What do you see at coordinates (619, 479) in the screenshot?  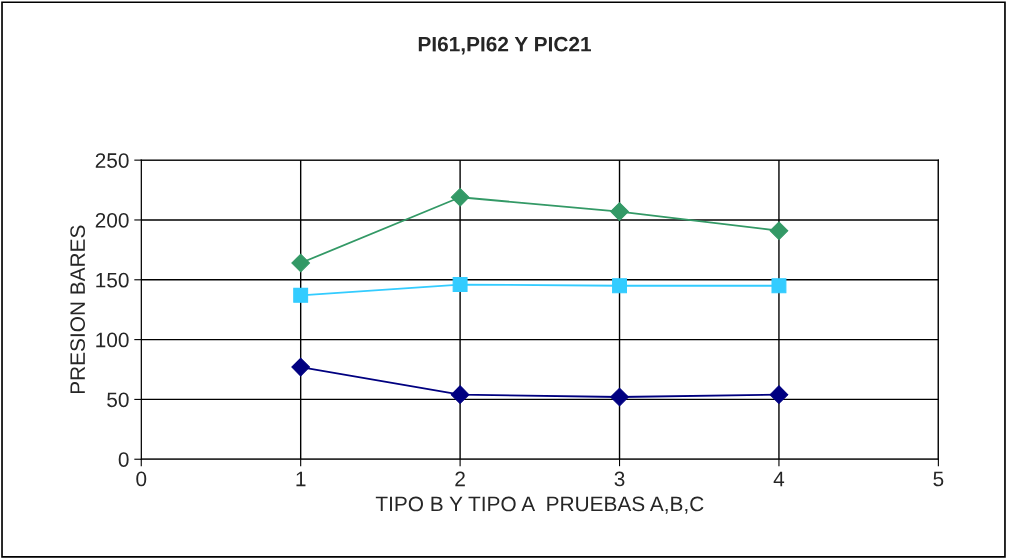 I see `x-tick-label: 3` at bounding box center [619, 479].